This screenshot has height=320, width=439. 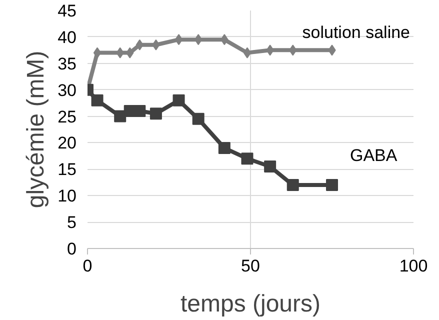 What do you see at coordinates (67, 11) in the screenshot?
I see `y-tick-label: 45` at bounding box center [67, 11].